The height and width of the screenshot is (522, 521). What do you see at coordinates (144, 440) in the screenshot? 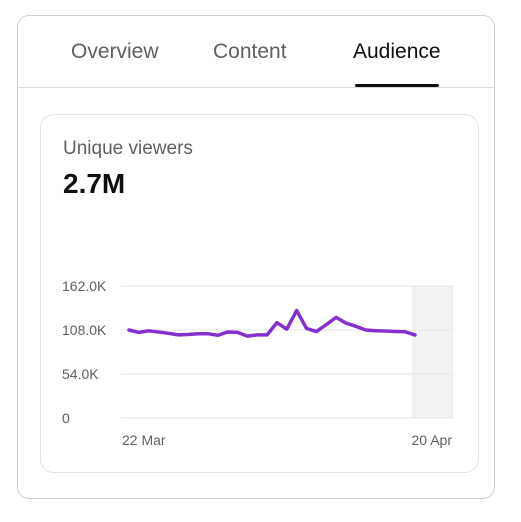
I see `x-tick-label: 22 Mar` at bounding box center [144, 440].